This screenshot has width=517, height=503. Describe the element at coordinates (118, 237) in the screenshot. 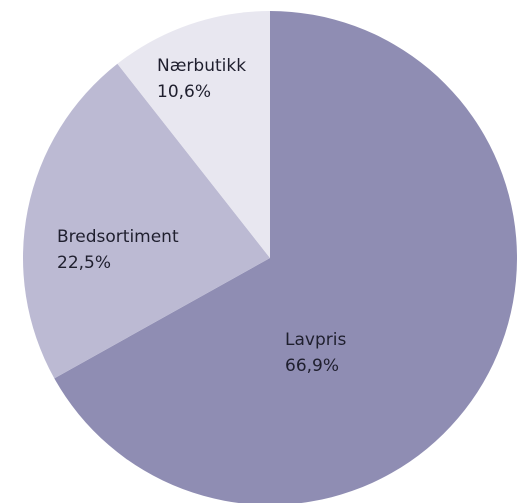

I see `slice-label: Bredsortiment` at that location.